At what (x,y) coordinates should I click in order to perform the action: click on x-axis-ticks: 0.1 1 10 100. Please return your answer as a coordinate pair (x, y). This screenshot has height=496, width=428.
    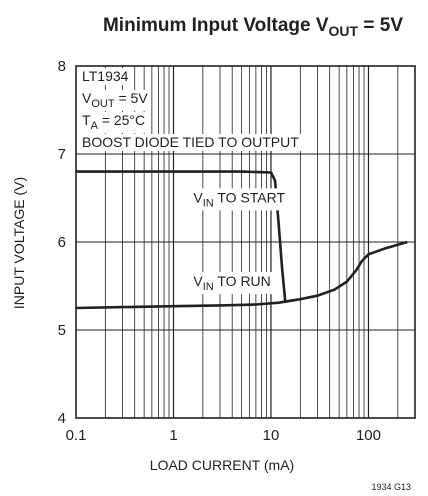
    Looking at the image, I should click on (223, 435).